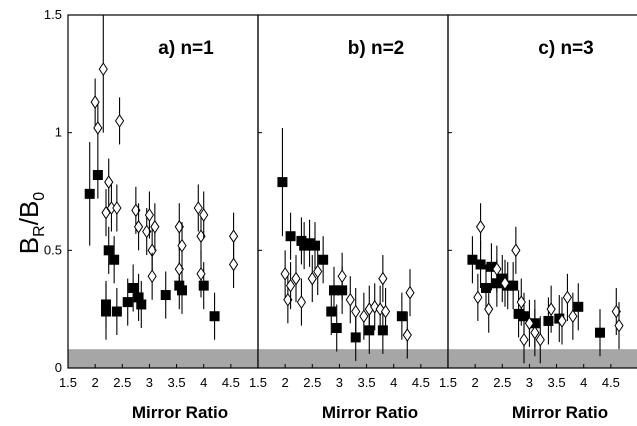 The image size is (637, 426). Describe the element at coordinates (39, 196) in the screenshot. I see `y-axis-label-sub-den: 0` at that location.